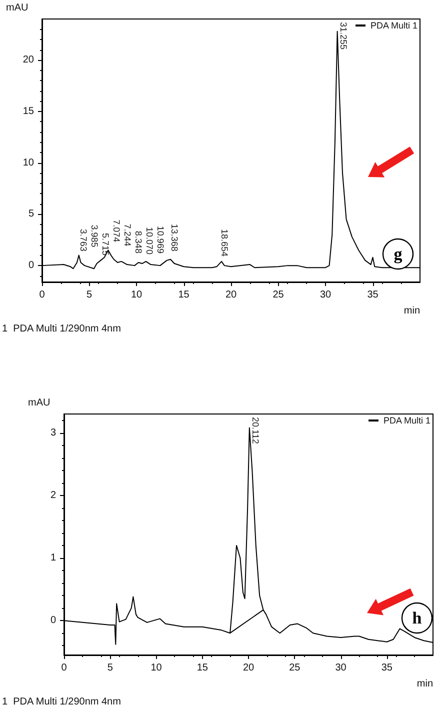  I want to click on y-tick-label: 20, so click(28, 60).